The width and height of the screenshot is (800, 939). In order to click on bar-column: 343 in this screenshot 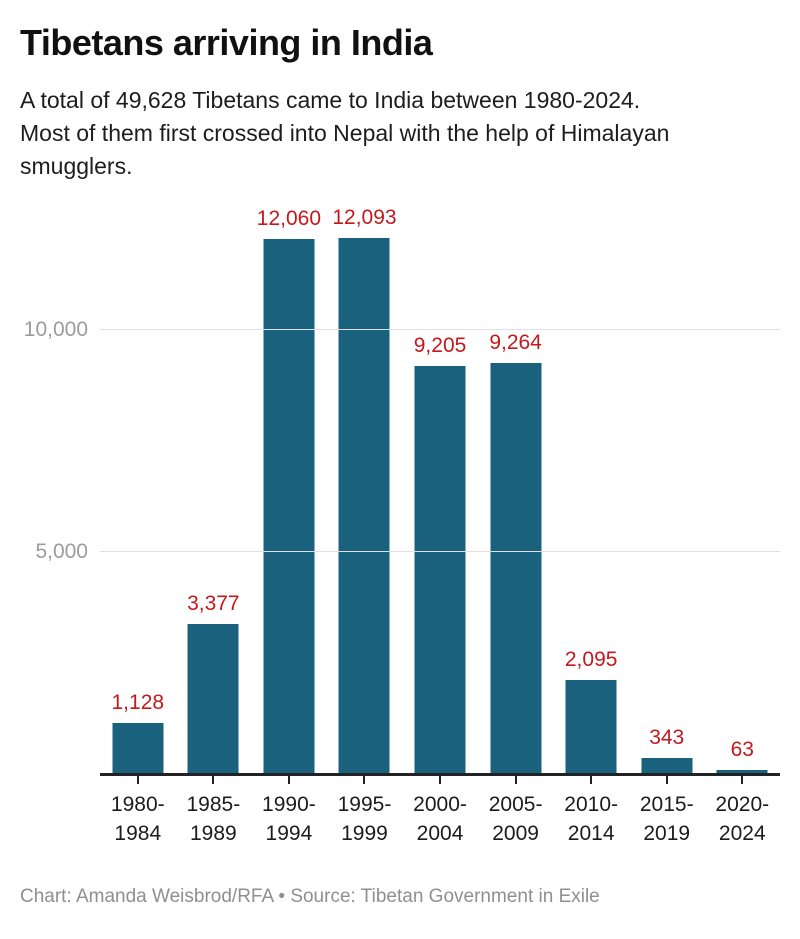, I will do `click(667, 497)`.